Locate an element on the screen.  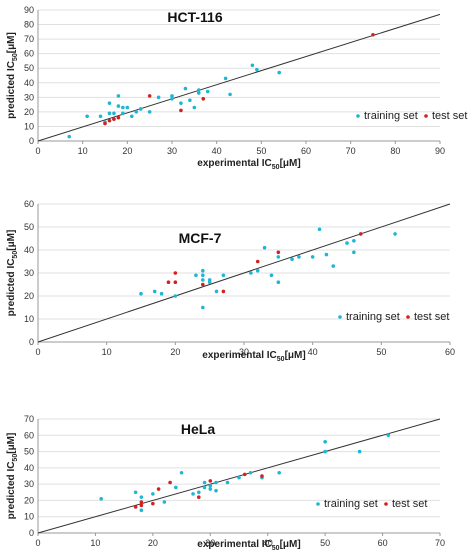
x-tick-label: 70 is located at coordinates (351, 151).